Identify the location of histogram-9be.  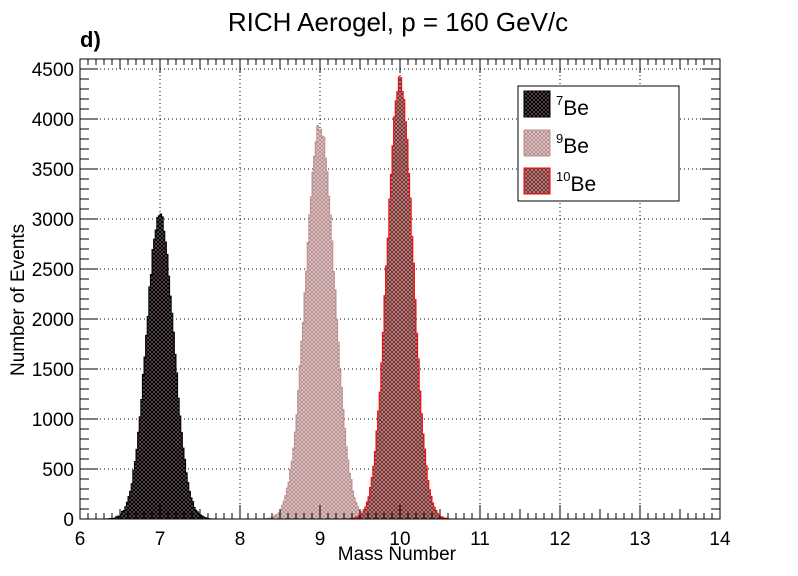
(320, 322).